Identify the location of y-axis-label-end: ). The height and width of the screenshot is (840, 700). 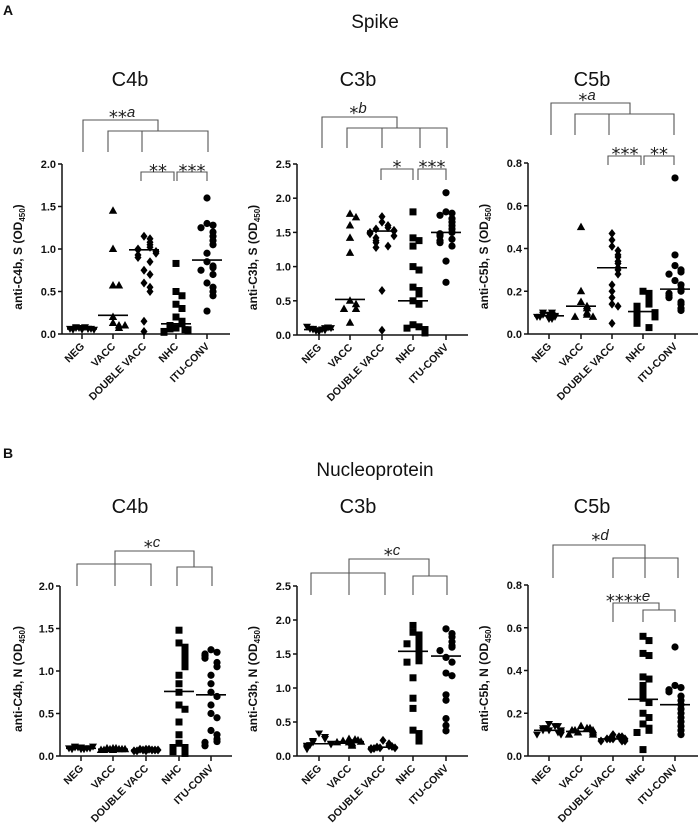
(18, 206).